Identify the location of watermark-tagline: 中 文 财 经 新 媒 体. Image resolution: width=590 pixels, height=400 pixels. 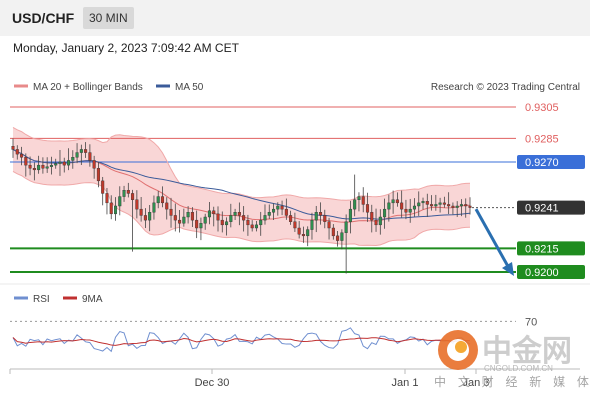
(512, 381).